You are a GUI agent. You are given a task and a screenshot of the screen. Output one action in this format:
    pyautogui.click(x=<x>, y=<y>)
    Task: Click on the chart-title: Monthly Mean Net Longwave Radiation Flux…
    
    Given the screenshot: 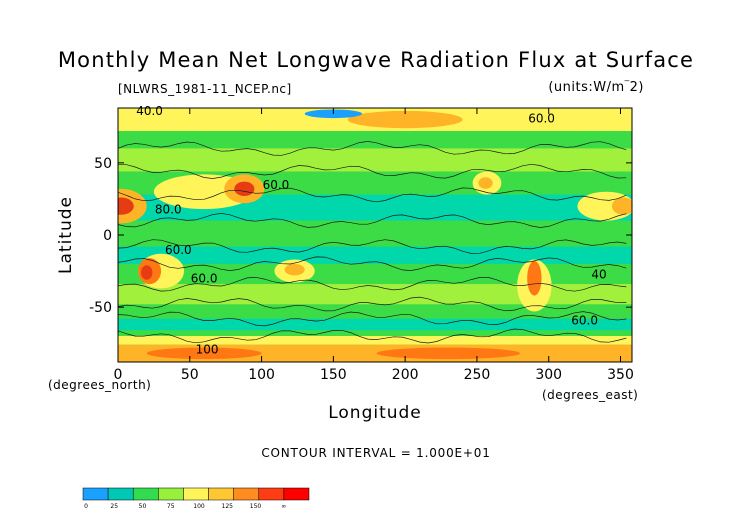 What is the action you would take?
    pyautogui.click(x=376, y=60)
    